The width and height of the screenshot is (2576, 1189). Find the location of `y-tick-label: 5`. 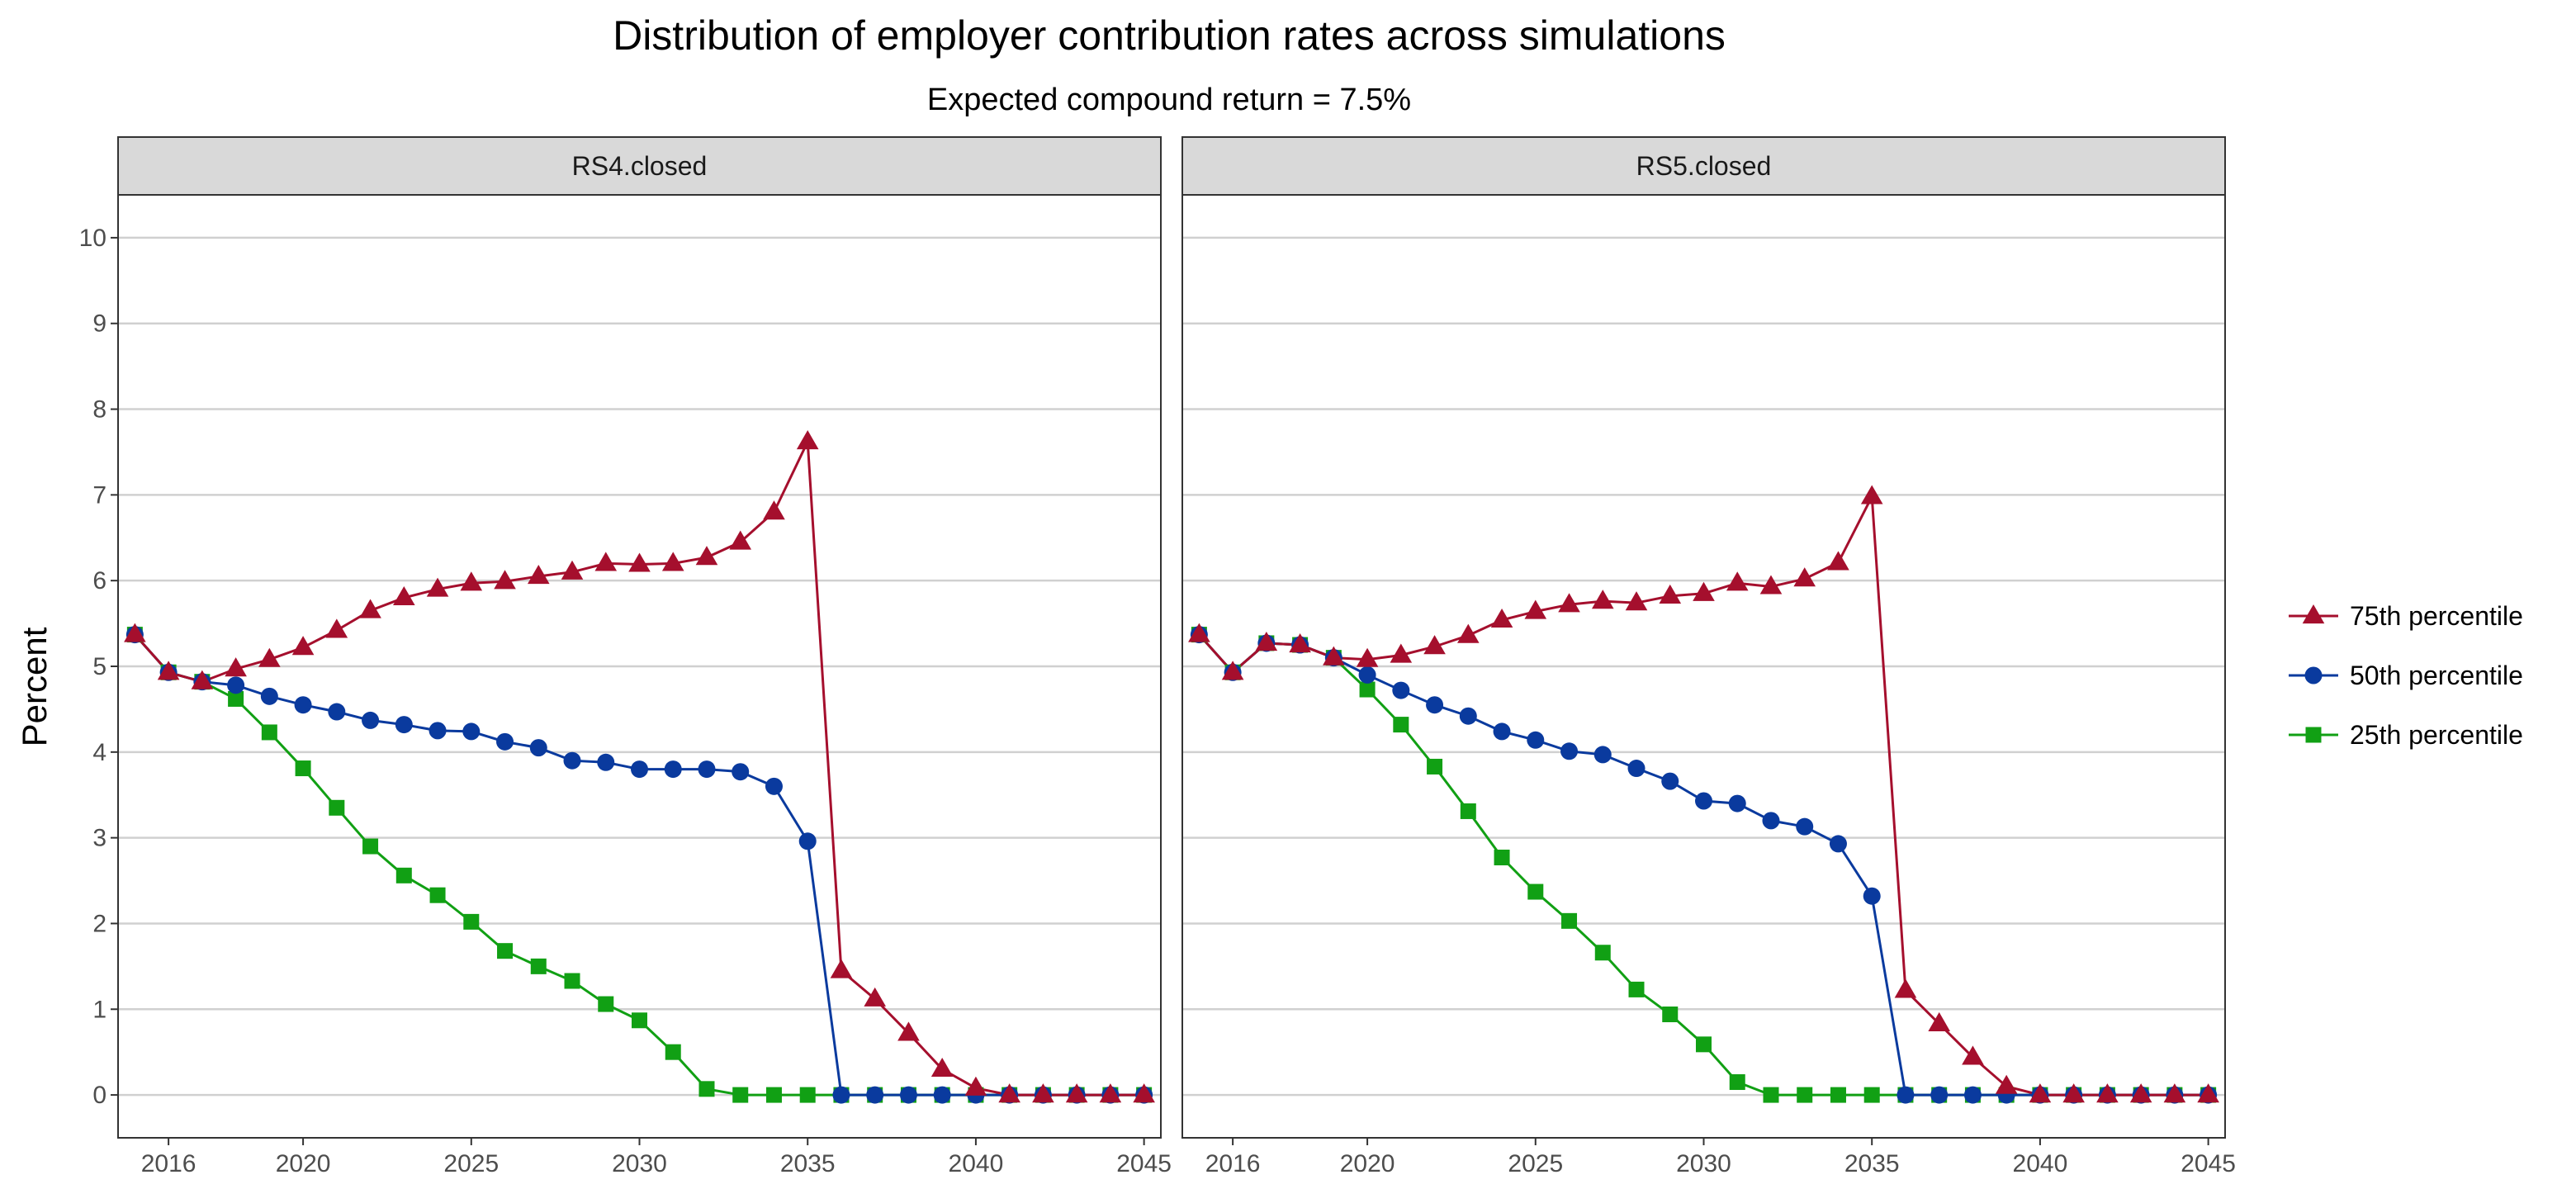

y-tick-label: 5 is located at coordinates (99, 666).